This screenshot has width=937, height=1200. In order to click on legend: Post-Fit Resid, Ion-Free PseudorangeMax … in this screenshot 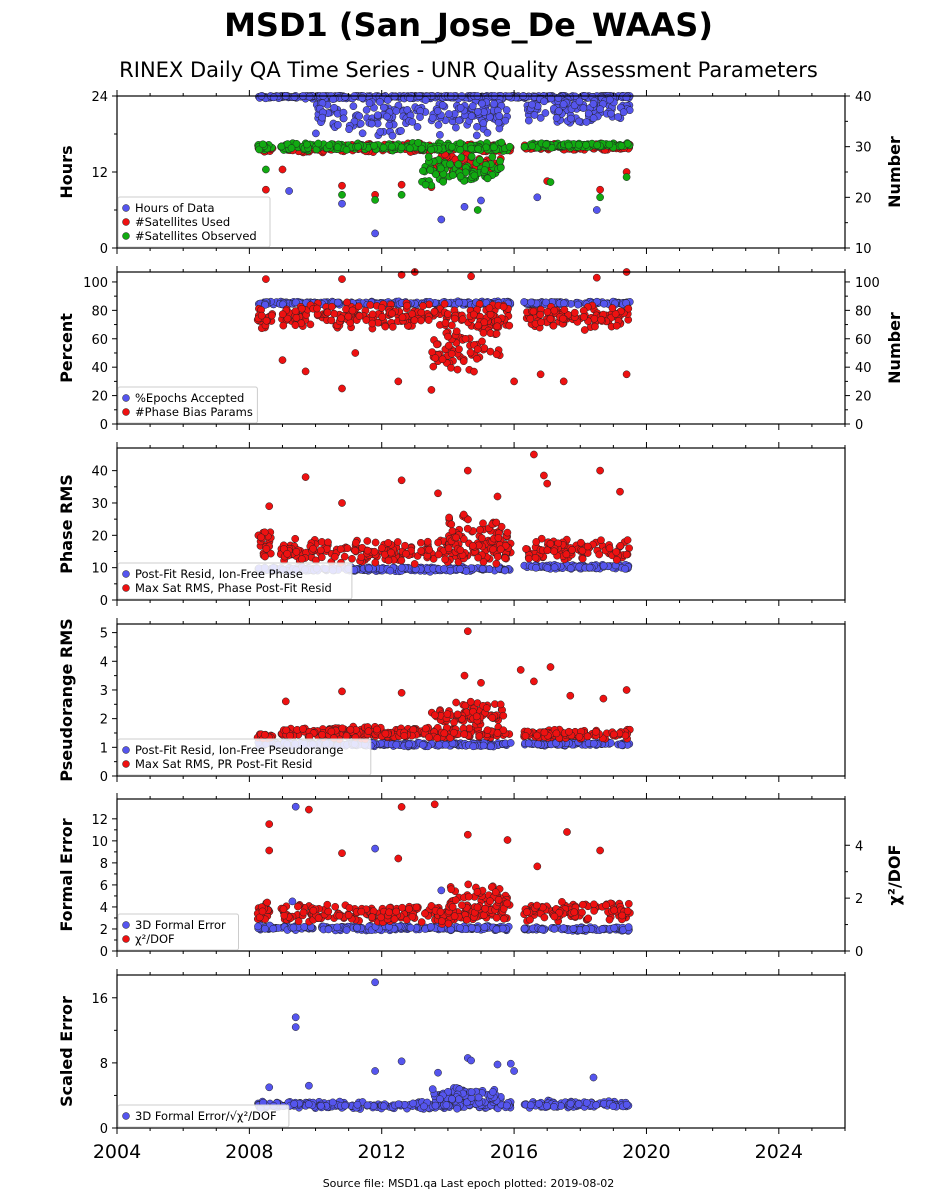, I will do `click(244, 757)`.